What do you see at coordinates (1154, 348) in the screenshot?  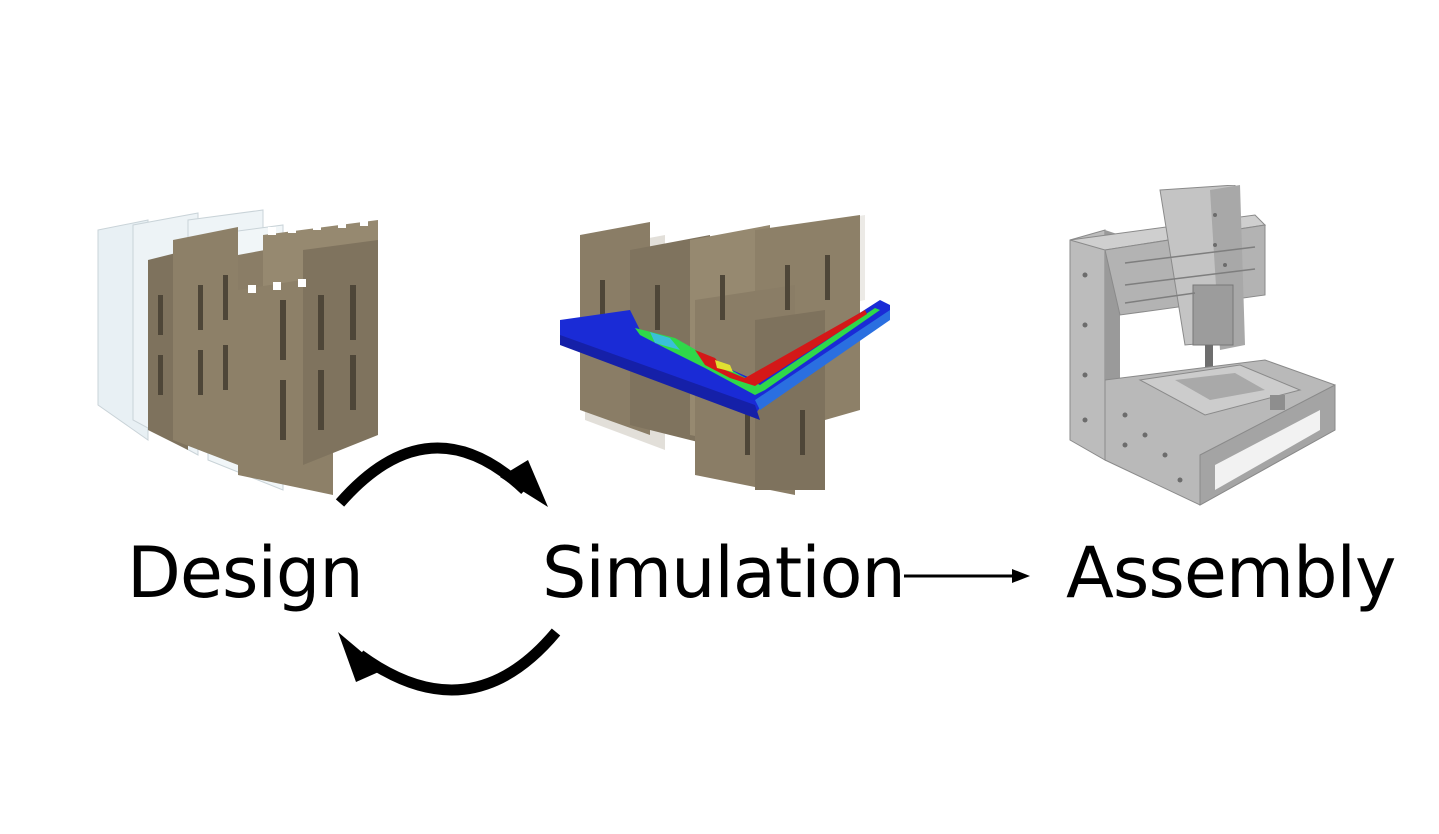 I see `machine-bolts` at bounding box center [1154, 348].